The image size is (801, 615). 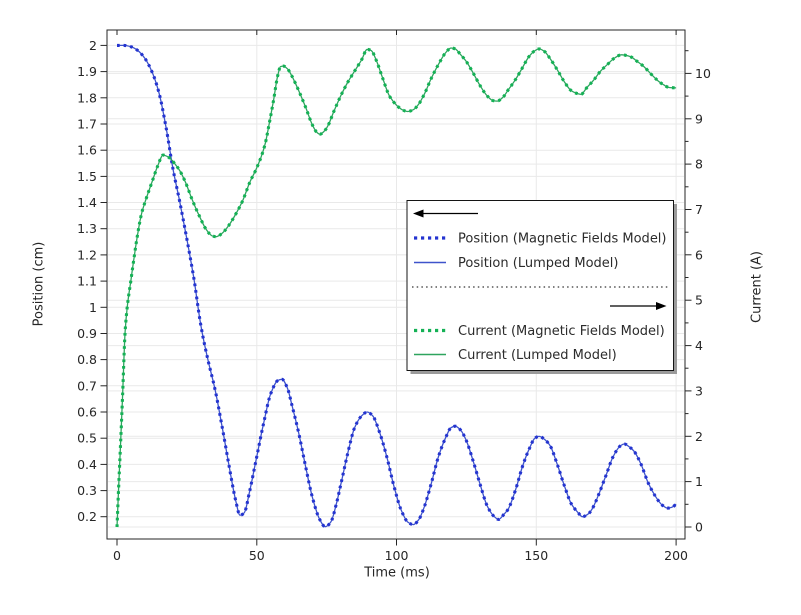 I want to click on y-left-tick-label: 1.3, so click(x=87, y=228).